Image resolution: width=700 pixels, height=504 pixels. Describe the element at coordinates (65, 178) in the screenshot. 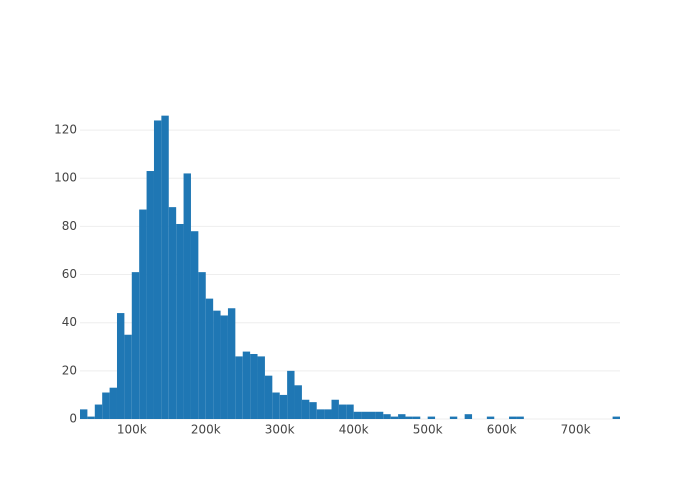

I see `y-tick-label: 100` at that location.